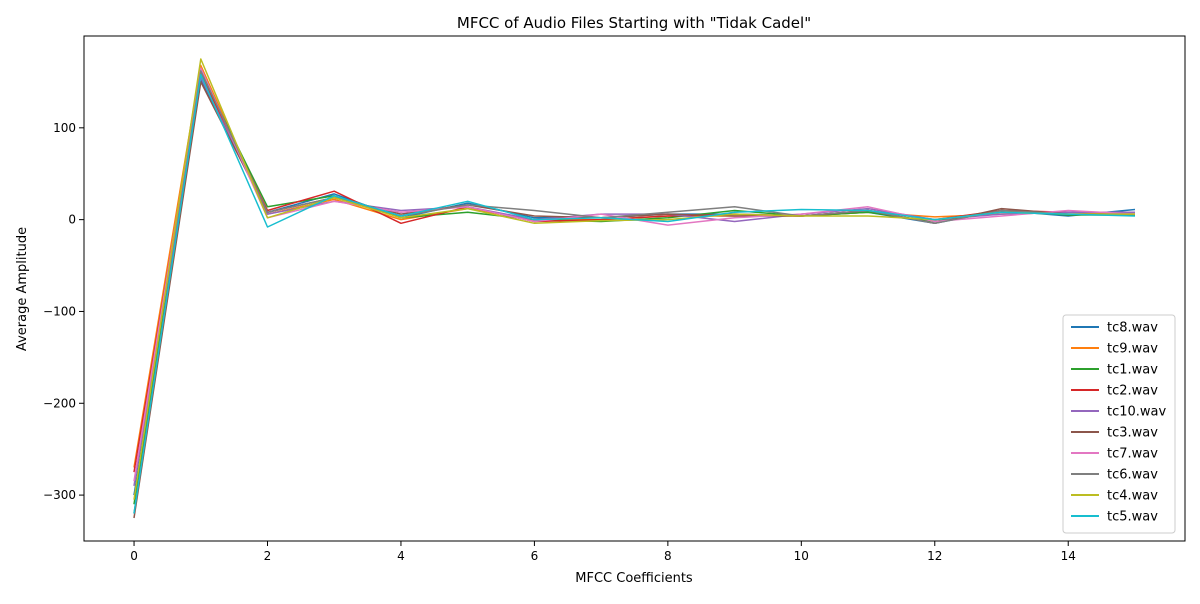  What do you see at coordinates (634, 578) in the screenshot?
I see `x-axis-label: MFCC Coefficients` at bounding box center [634, 578].